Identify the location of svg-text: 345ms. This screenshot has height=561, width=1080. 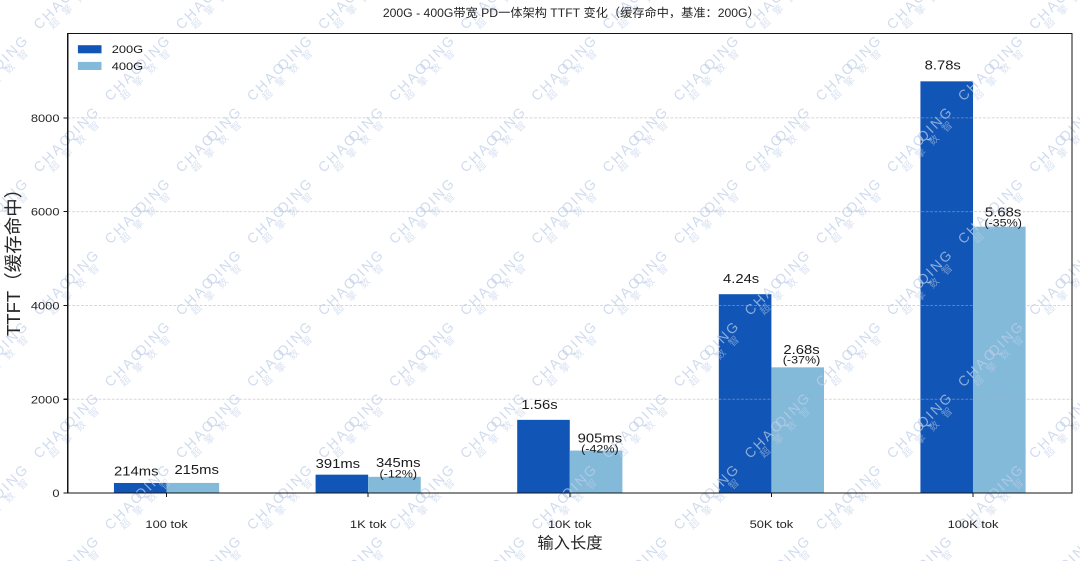
(398, 462).